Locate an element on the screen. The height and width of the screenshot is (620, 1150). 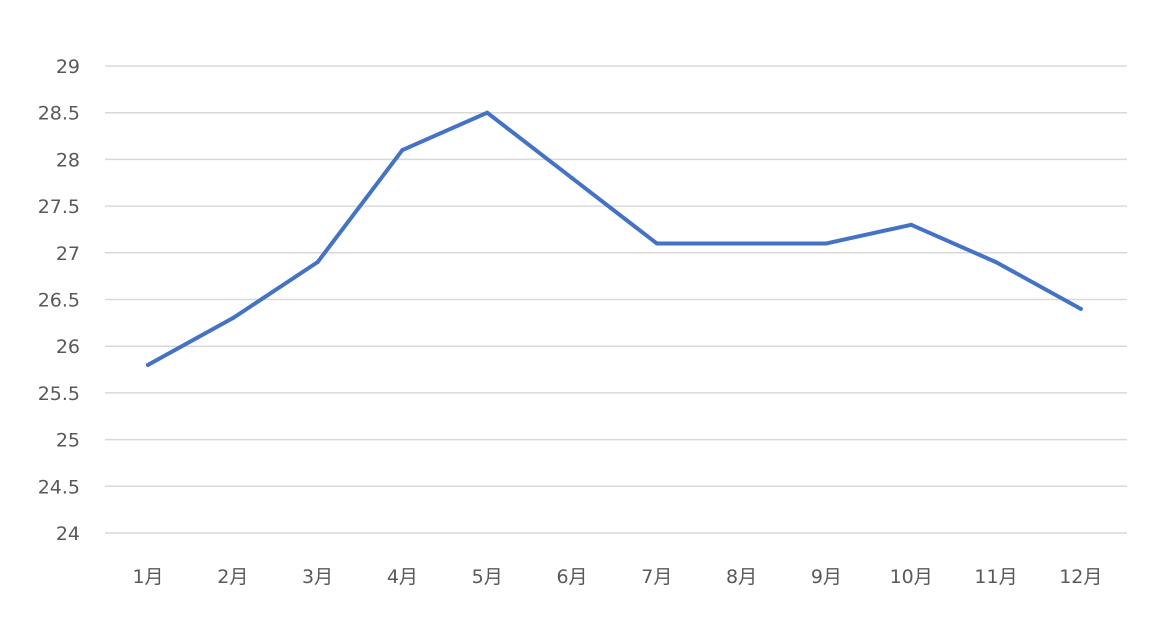
x-tick-label: 11月 is located at coordinates (995, 577).